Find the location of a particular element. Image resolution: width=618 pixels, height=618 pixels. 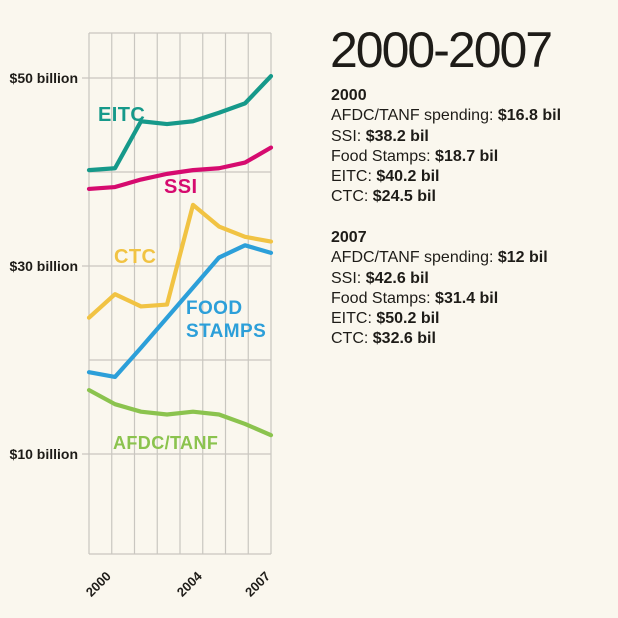

series-line-food-stamps is located at coordinates (180, 311).